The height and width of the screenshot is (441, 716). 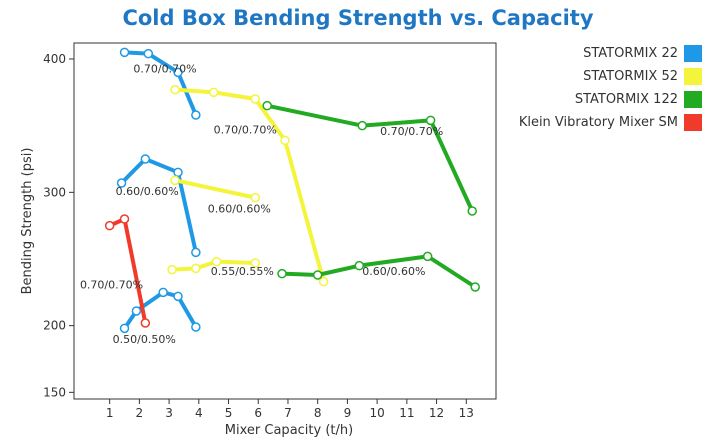 What do you see at coordinates (54, 59) in the screenshot?
I see `y-tick-label: 400` at bounding box center [54, 59].